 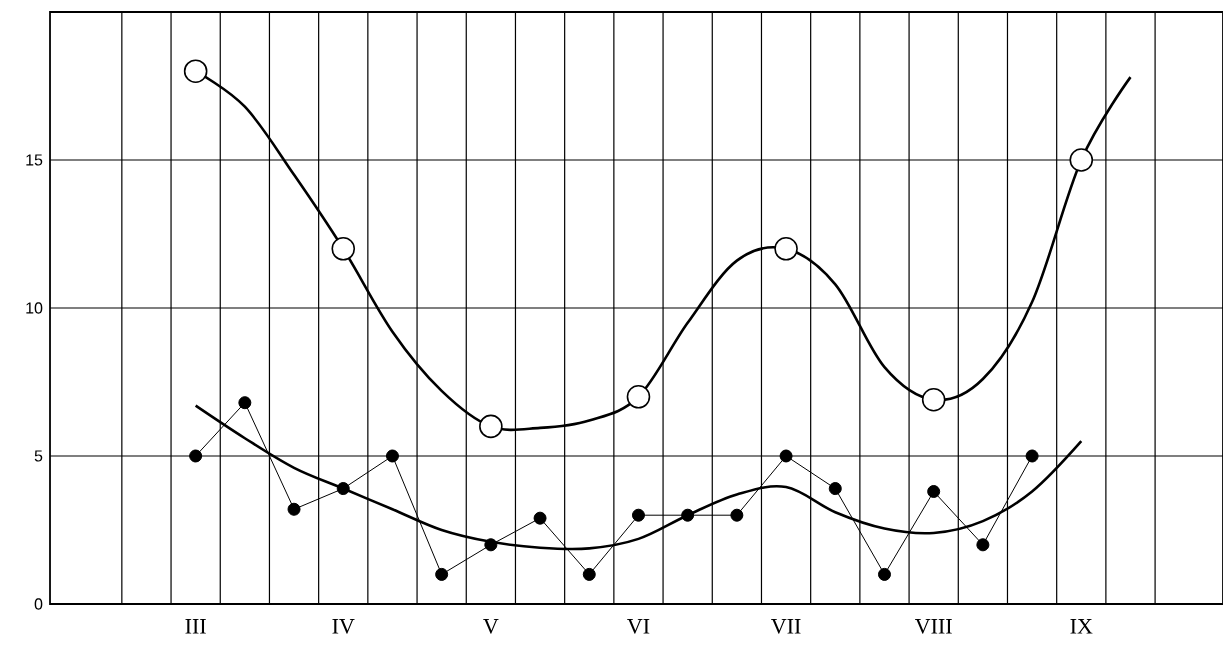 I want to click on y-tick-label: 10, so click(x=34, y=308).